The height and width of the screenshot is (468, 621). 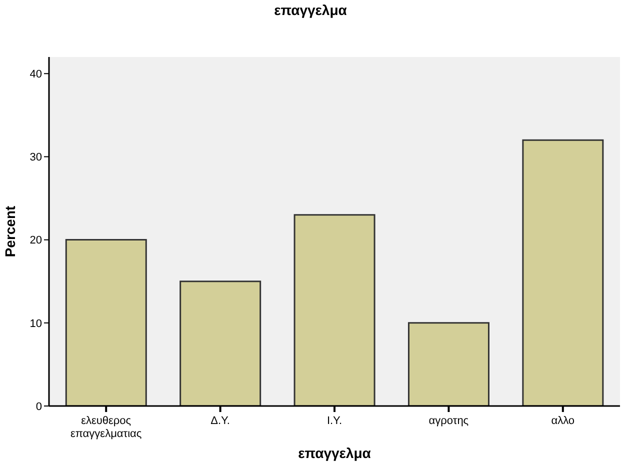 What do you see at coordinates (220, 421) in the screenshot?
I see `x-tick-label: Δ.Υ.` at bounding box center [220, 421].